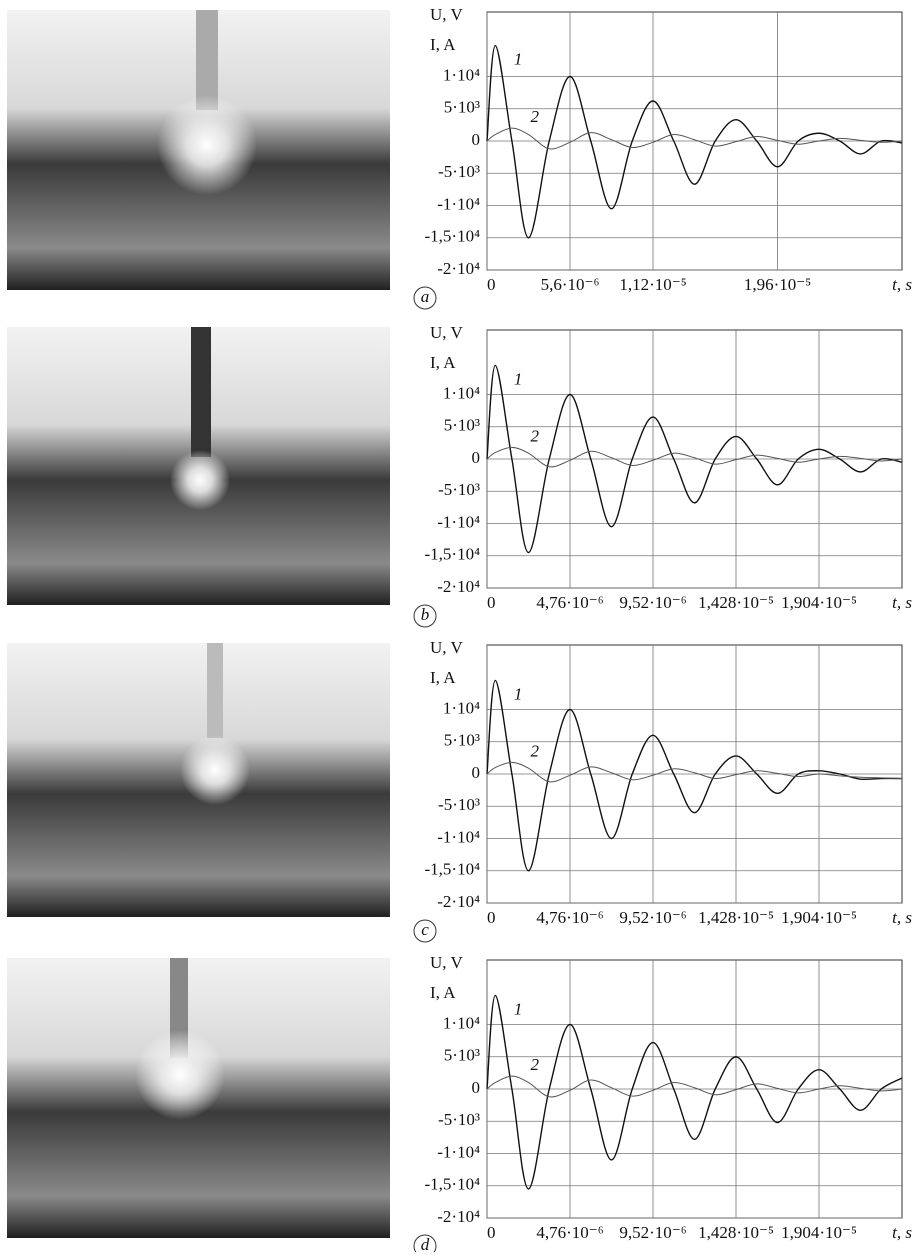 The width and height of the screenshot is (919, 1257). What do you see at coordinates (652, 284) in the screenshot?
I see `x-tick-label: 1,12·10⁻⁵` at bounding box center [652, 284].